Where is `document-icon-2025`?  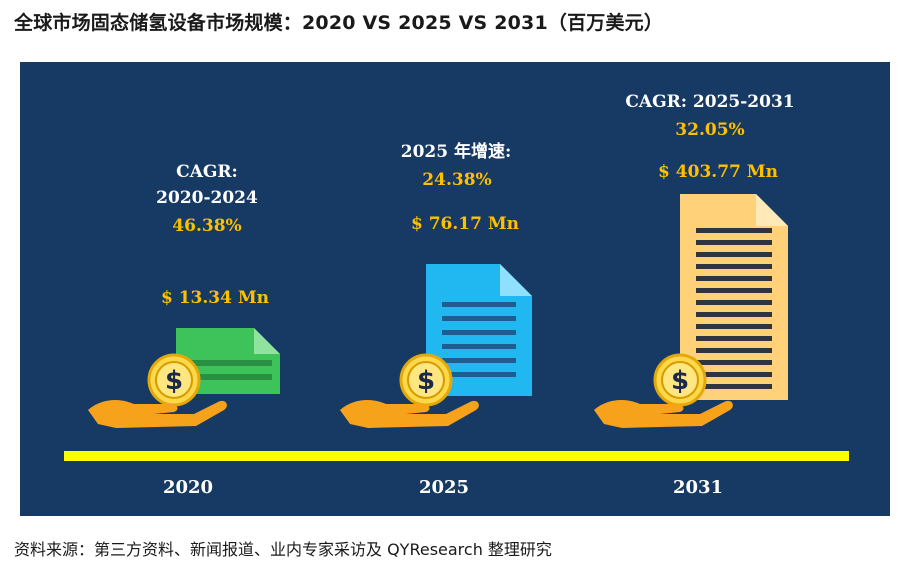
document-icon-2025 is located at coordinates (479, 330).